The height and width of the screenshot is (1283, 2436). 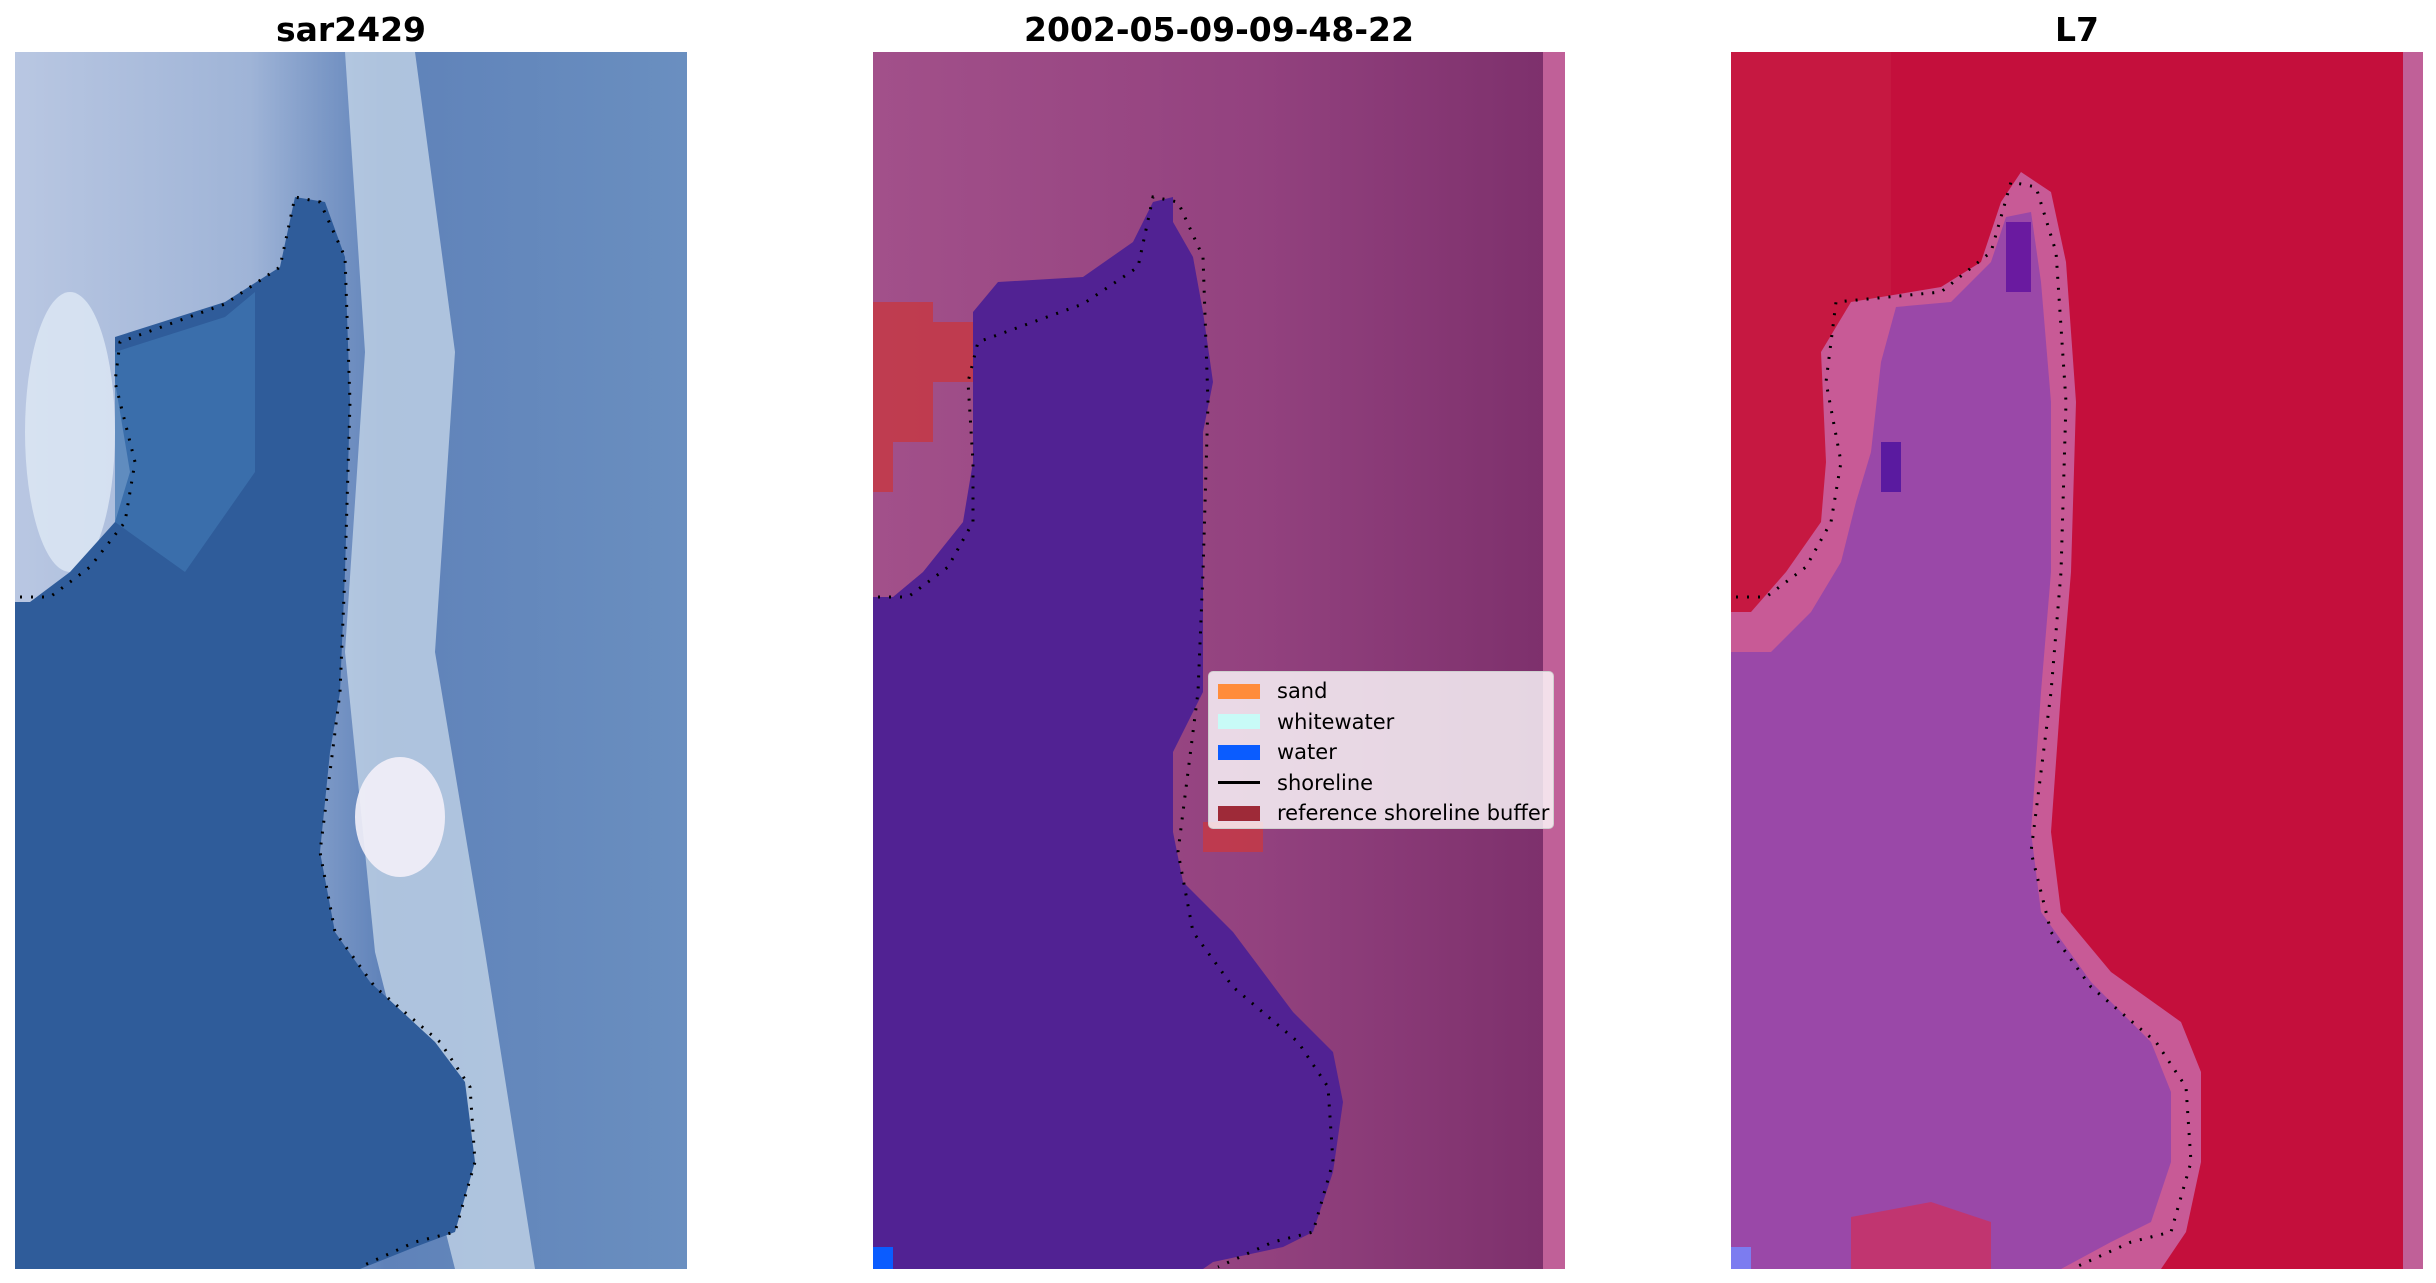 What do you see at coordinates (1381, 691) in the screenshot?
I see `legend-item-sand: sand` at bounding box center [1381, 691].